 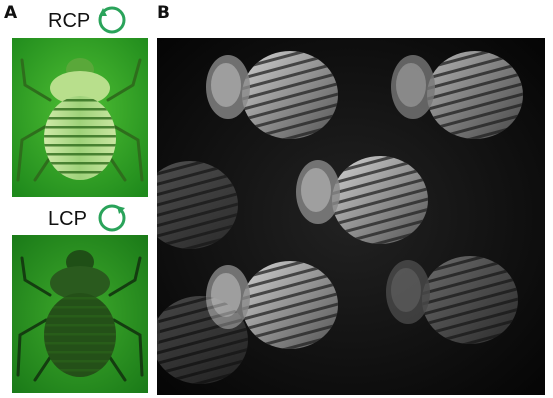 What do you see at coordinates (80, 117) in the screenshot?
I see `beetle-photo-rcp` at bounding box center [80, 117].